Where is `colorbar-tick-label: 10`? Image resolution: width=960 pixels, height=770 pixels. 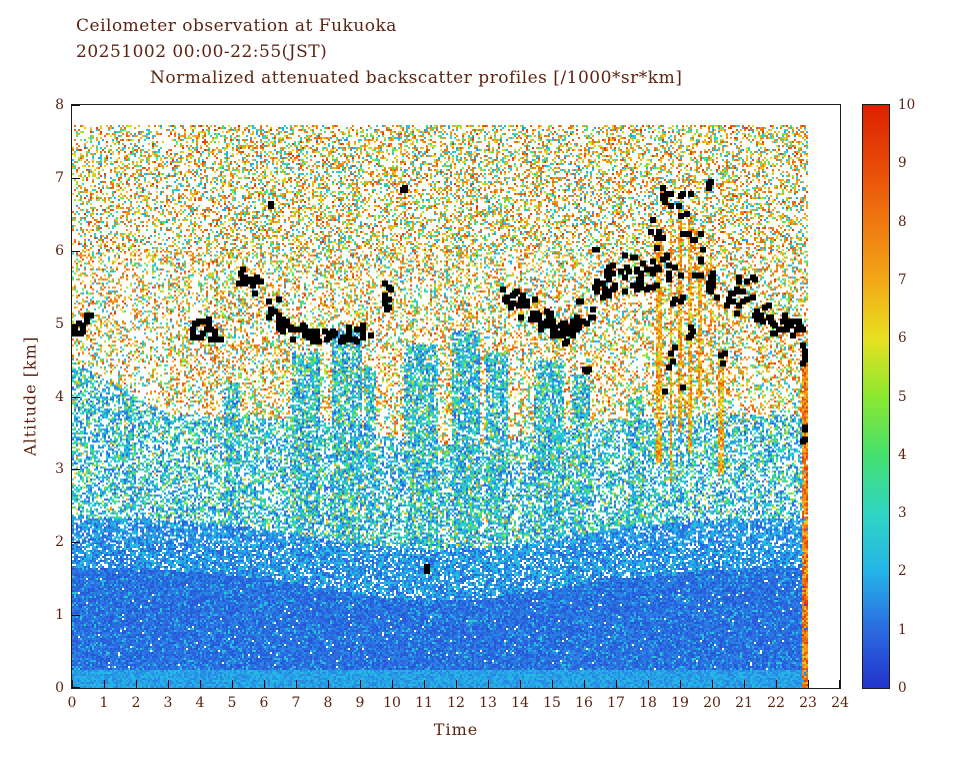
colorbar-tick-label: 10 is located at coordinates (907, 105).